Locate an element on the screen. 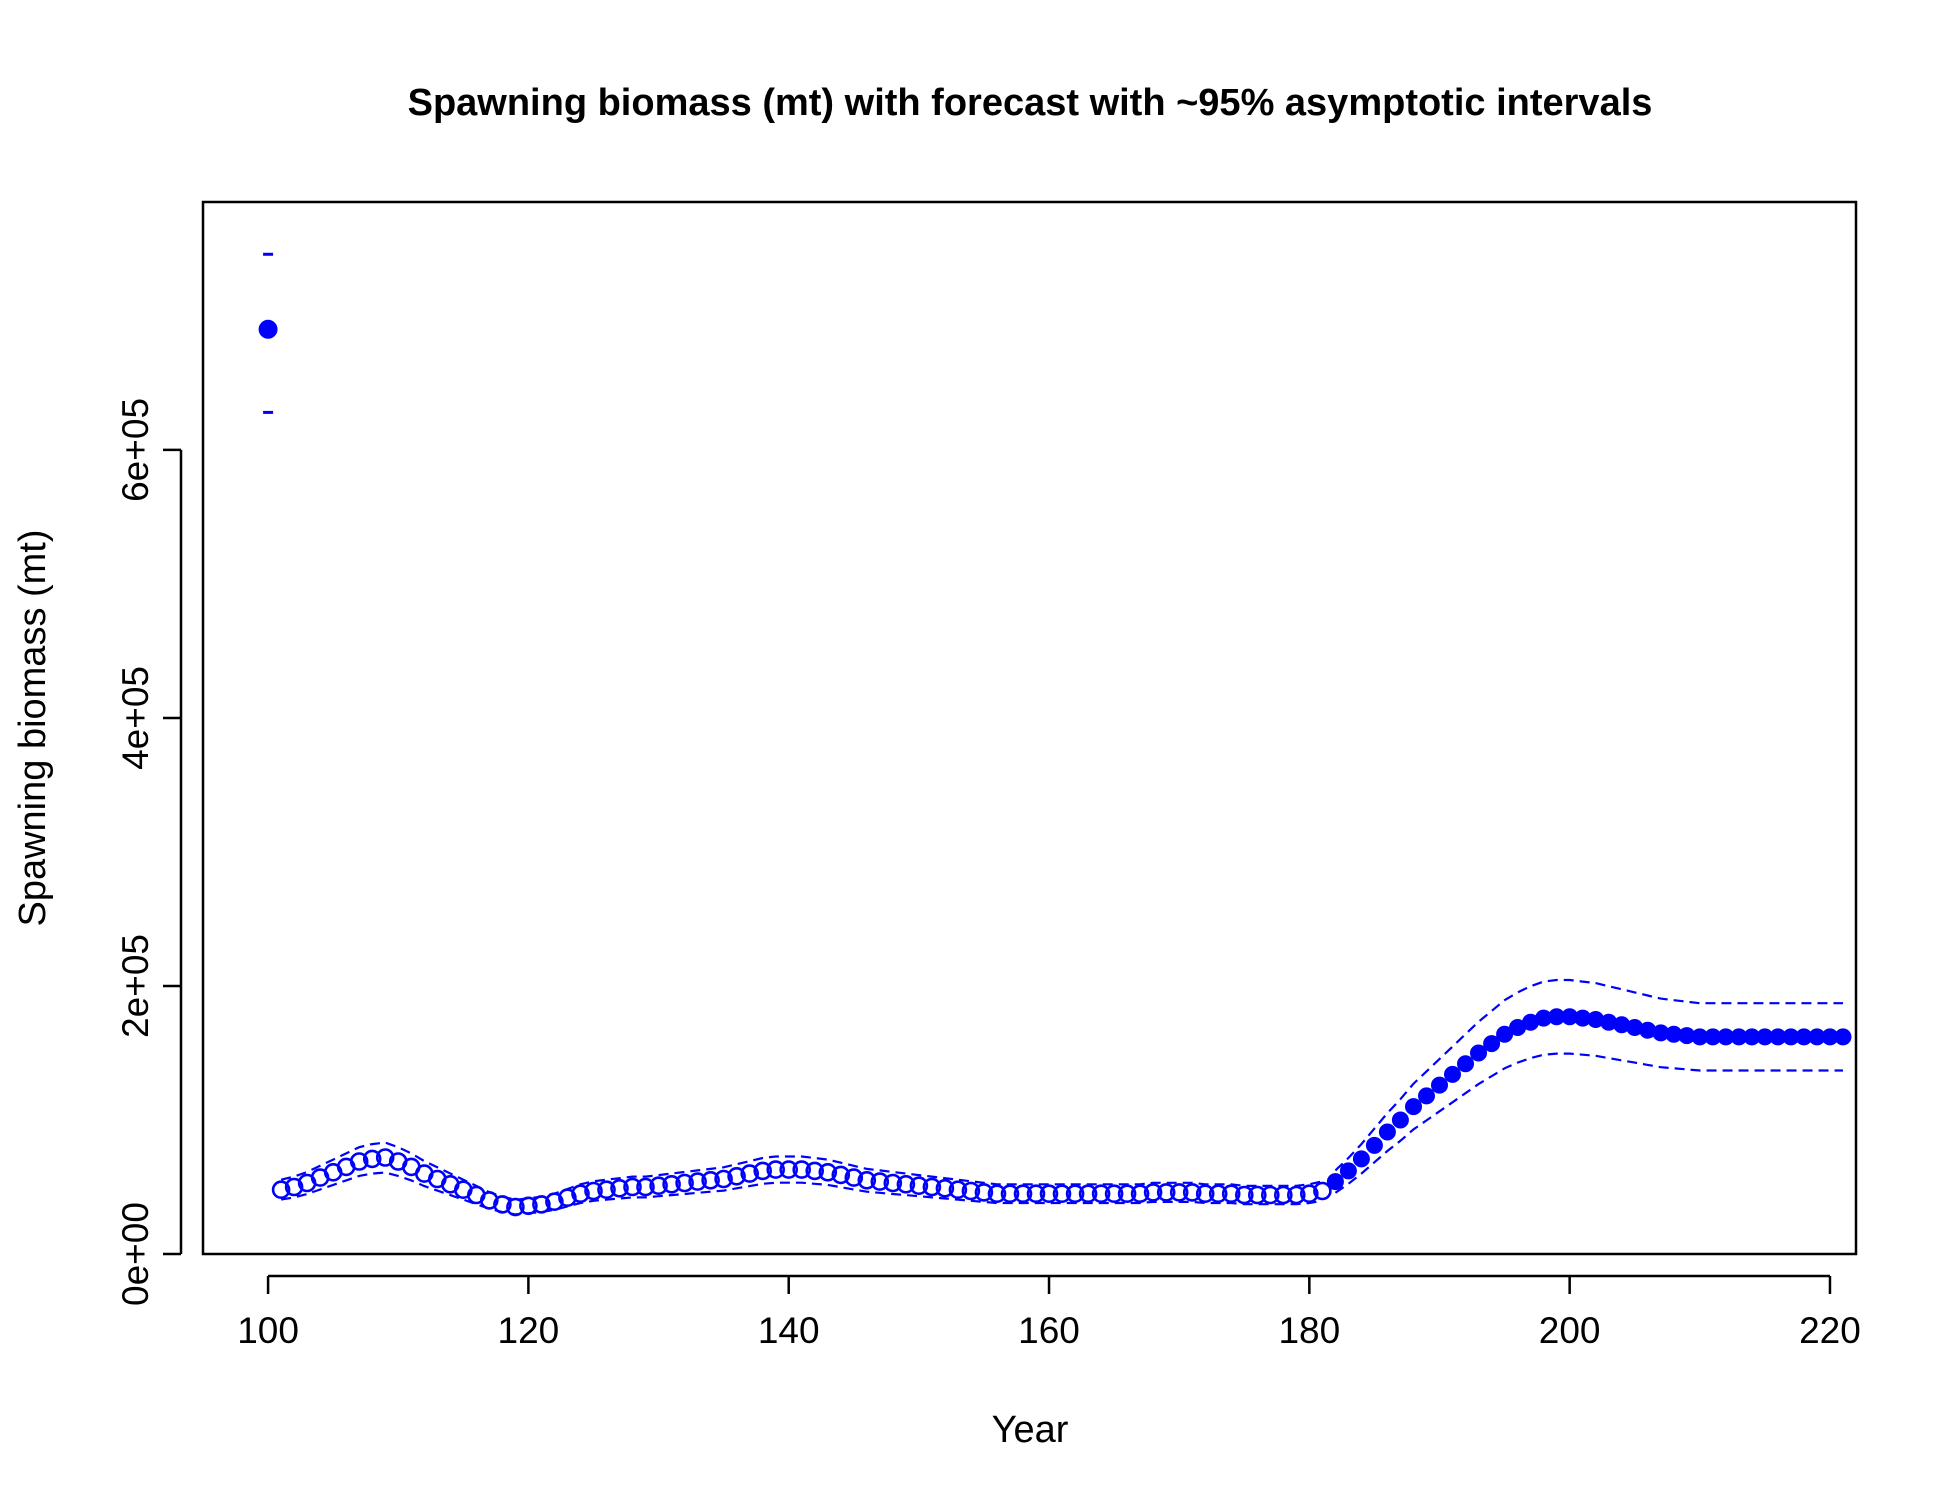  x-axis: 100 120 140 160 180 200 220 is located at coordinates (1049, 1312).